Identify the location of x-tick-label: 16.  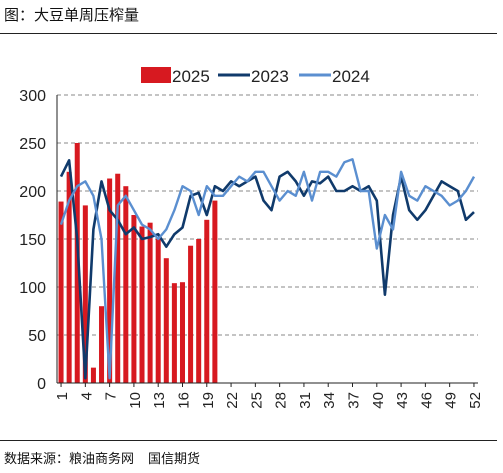
(183, 400).